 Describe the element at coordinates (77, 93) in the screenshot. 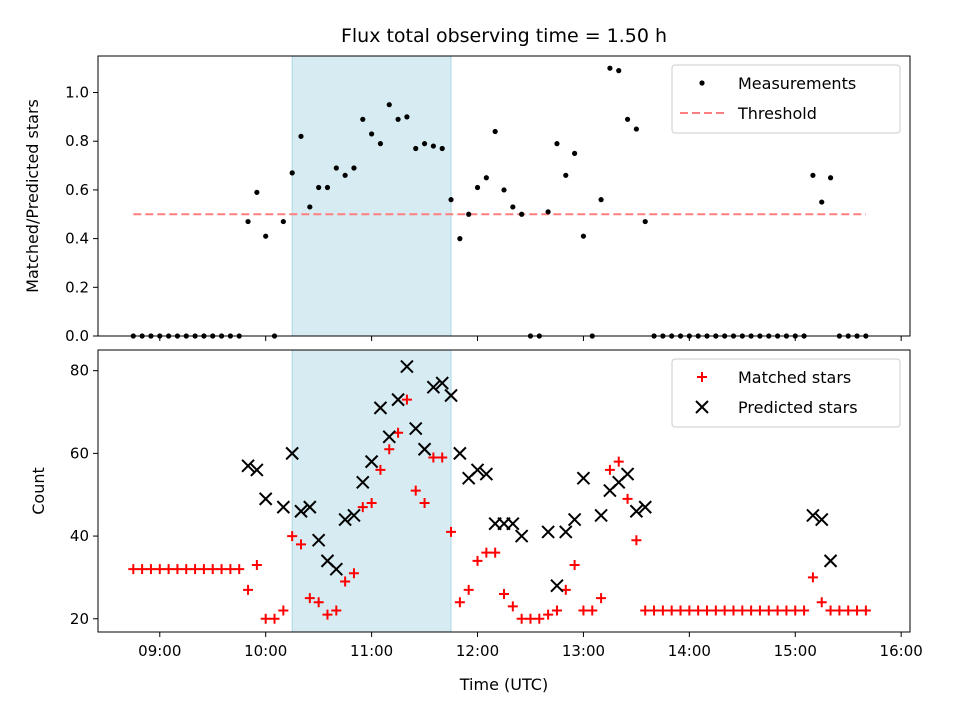

I see `y-tick-label: 1.0` at that location.